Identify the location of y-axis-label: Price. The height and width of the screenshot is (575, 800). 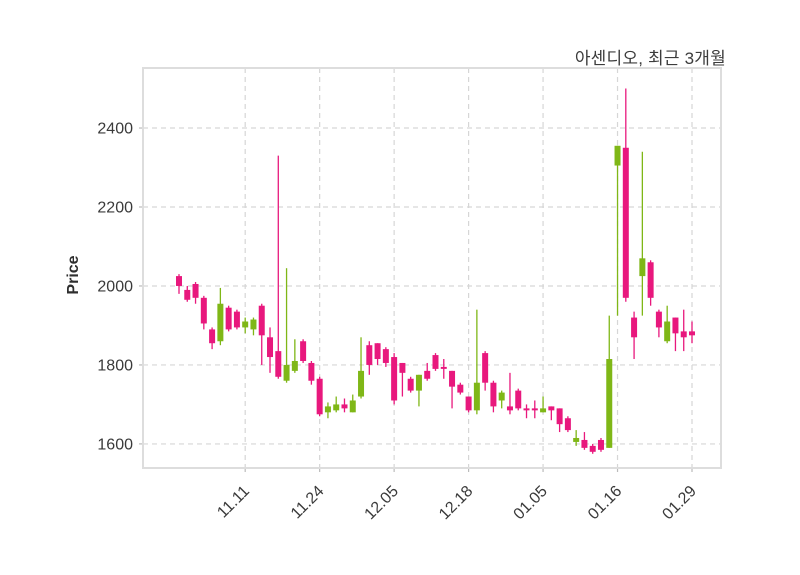
(73, 275).